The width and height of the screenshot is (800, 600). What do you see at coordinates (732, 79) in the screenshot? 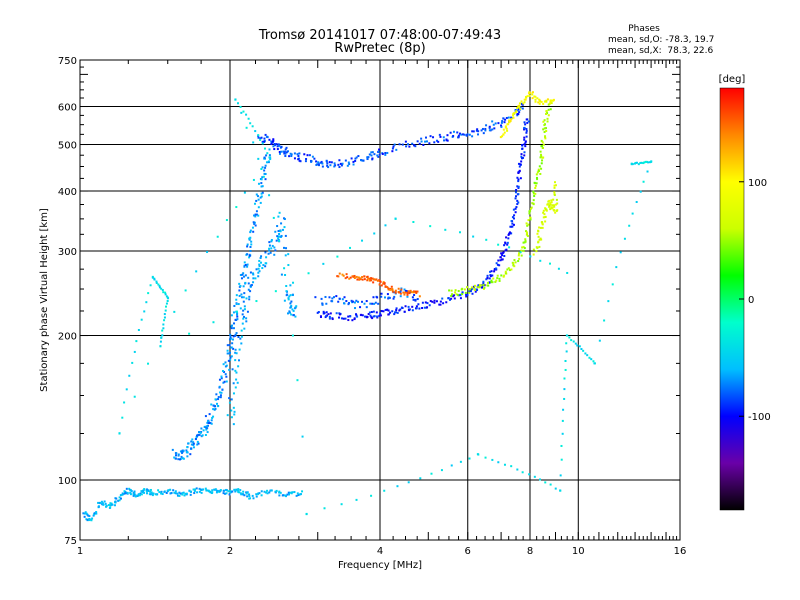
I see `colorbar-label: [deg]` at bounding box center [732, 79].